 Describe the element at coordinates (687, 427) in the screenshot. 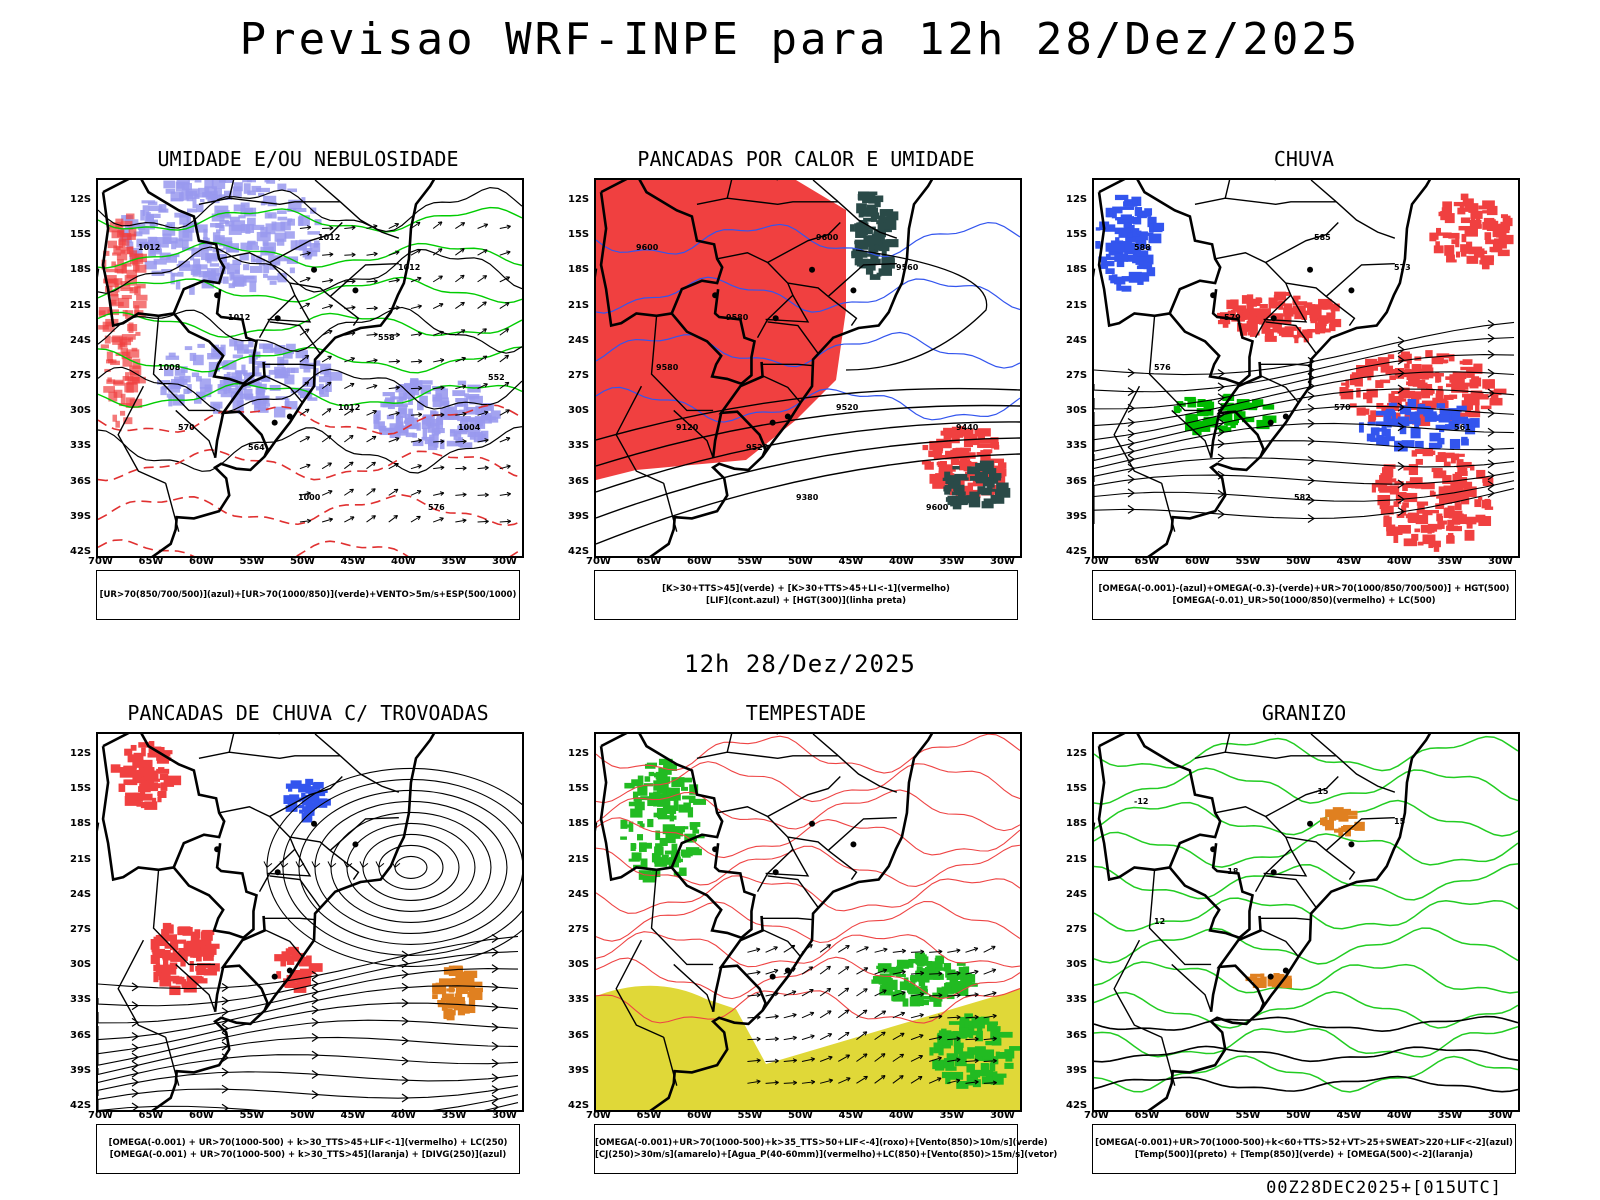

I see `contour-label: 9120` at that location.